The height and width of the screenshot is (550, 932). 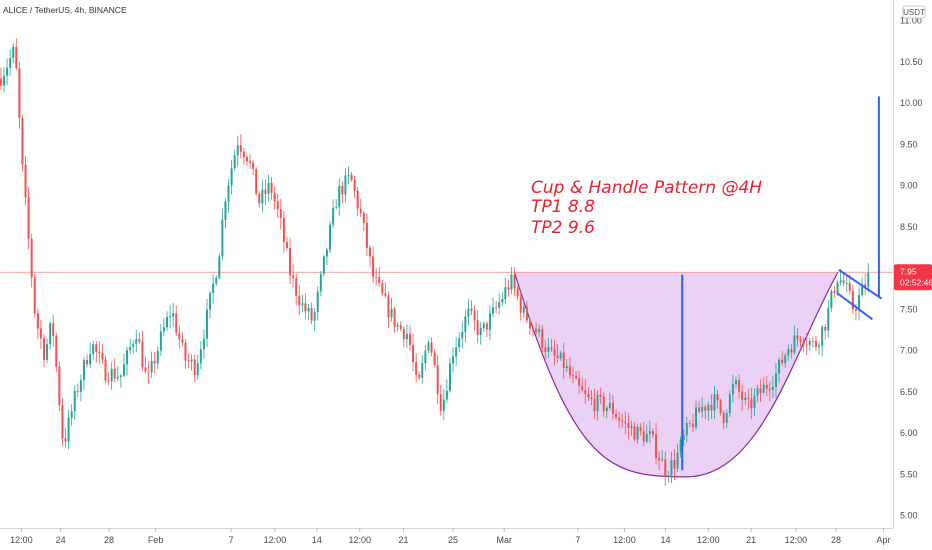 What do you see at coordinates (914, 12) in the screenshot?
I see `currency-badge: USDT` at bounding box center [914, 12].